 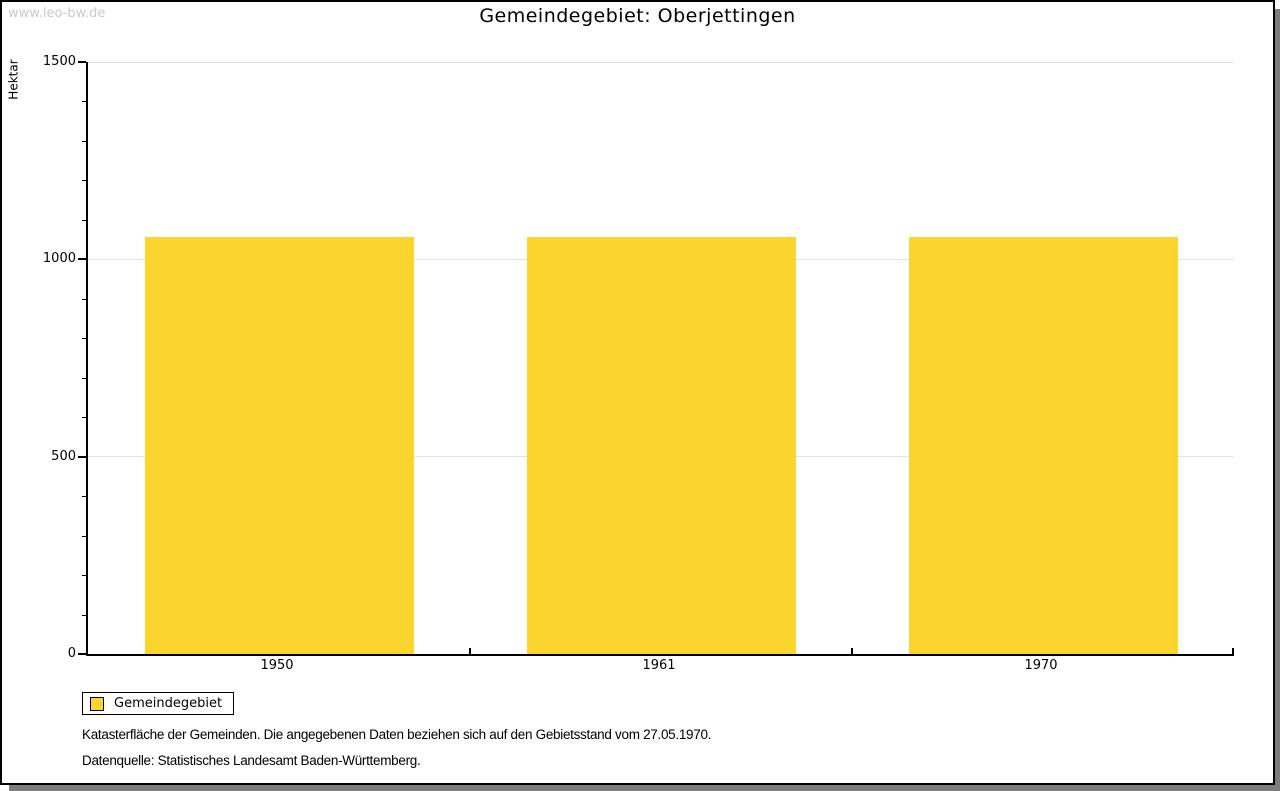 What do you see at coordinates (57, 13) in the screenshot?
I see `watermark: www.leo-bw.de` at bounding box center [57, 13].